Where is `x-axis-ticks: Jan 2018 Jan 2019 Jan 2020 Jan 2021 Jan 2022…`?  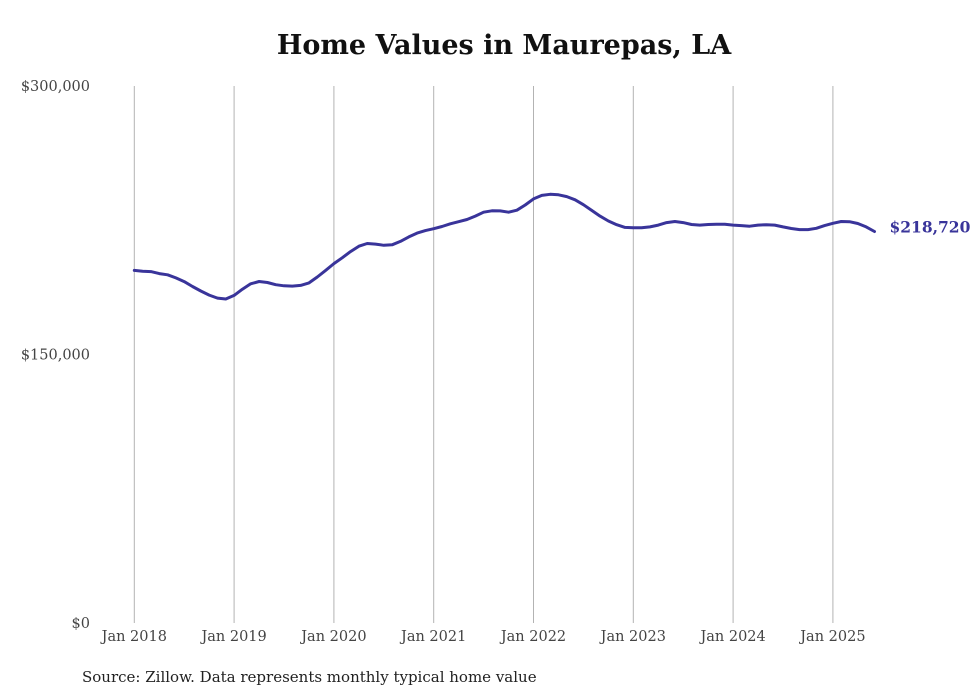 x-axis-ticks: Jan 2018 Jan 2019 Jan 2020 Jan 2021 Jan 2022… is located at coordinates (483, 637).